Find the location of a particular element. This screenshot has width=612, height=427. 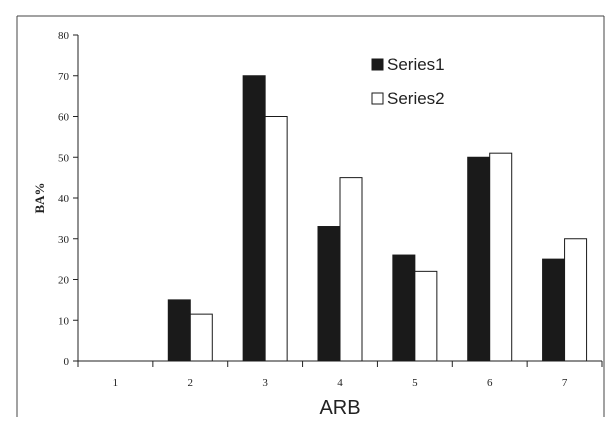

y-tick-label: 40 is located at coordinates (64, 199).